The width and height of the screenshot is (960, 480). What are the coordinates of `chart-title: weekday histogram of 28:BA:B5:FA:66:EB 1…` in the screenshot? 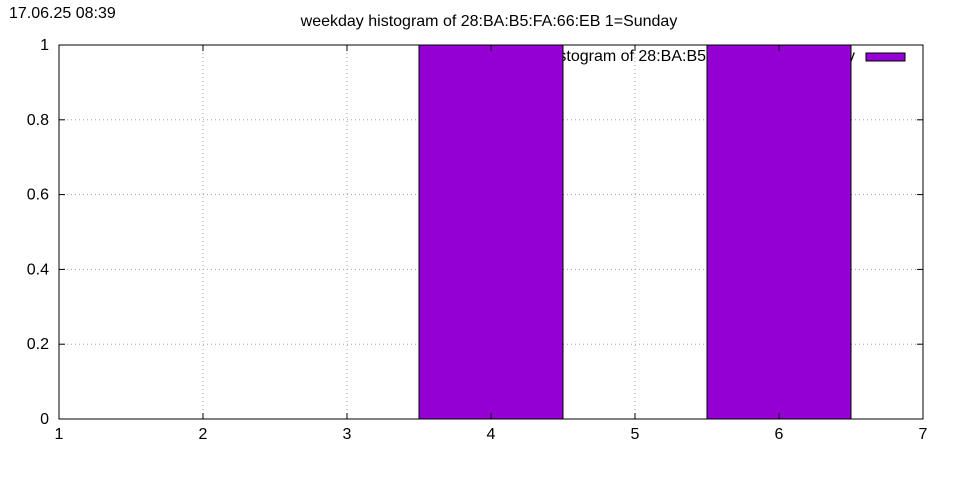 It's located at (489, 21).